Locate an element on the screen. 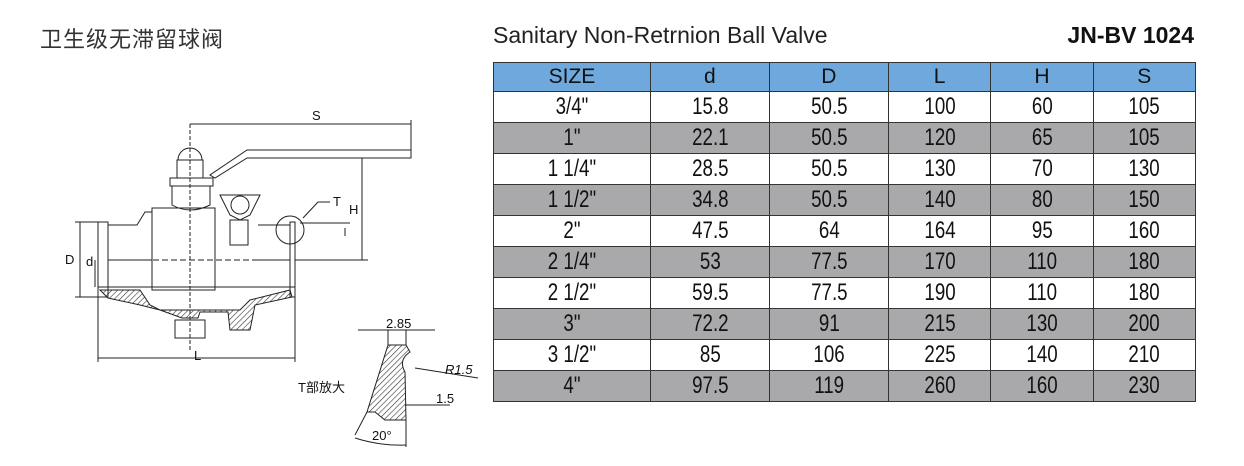  table-cell: 164 is located at coordinates (939, 231).